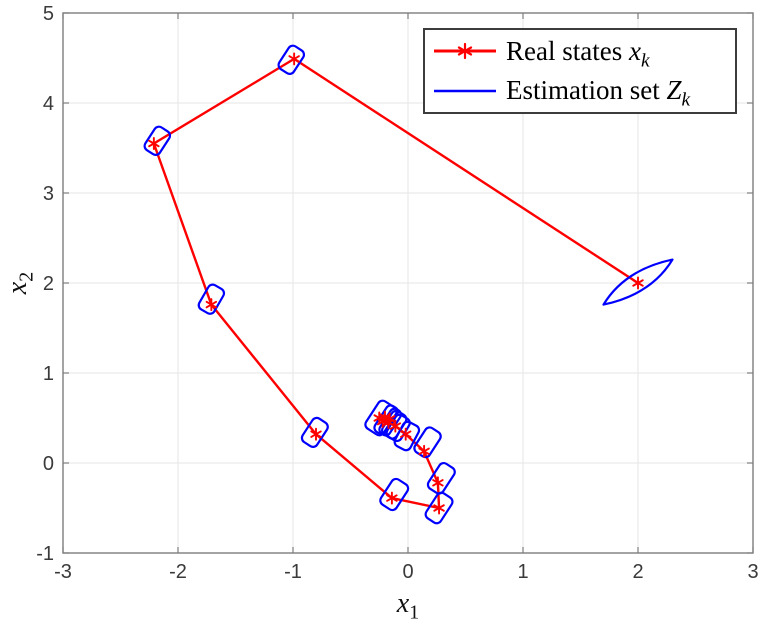  I want to click on x-tick-label: -2, so click(178, 572).